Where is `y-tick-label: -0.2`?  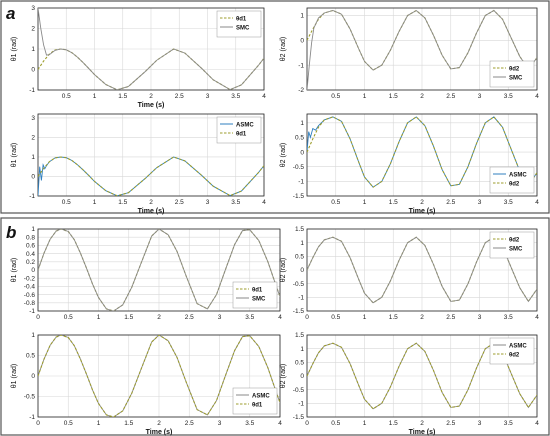 y-tick-label: -0.2 is located at coordinates (30, 278).